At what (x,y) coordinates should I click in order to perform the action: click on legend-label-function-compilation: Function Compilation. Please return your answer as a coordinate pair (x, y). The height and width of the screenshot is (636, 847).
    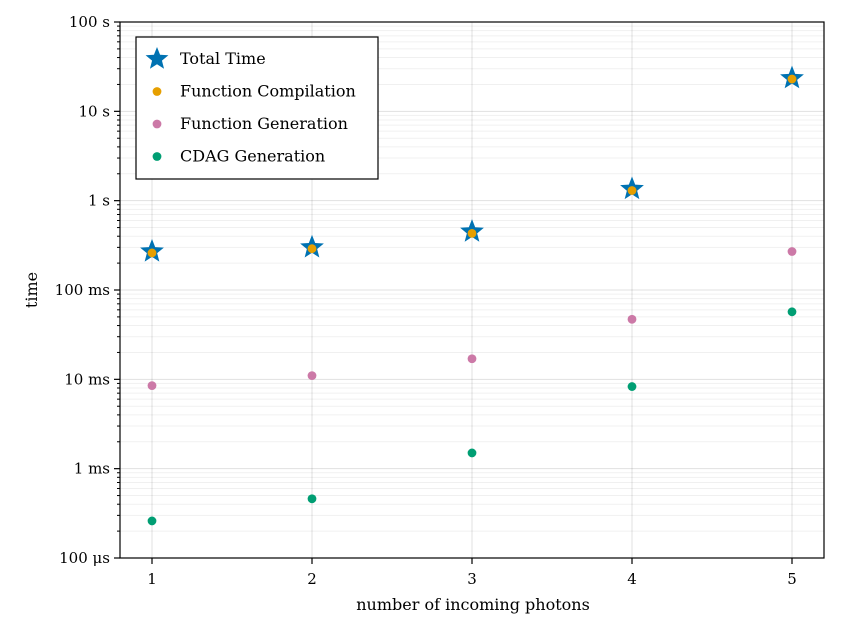
    Looking at the image, I should click on (268, 91).